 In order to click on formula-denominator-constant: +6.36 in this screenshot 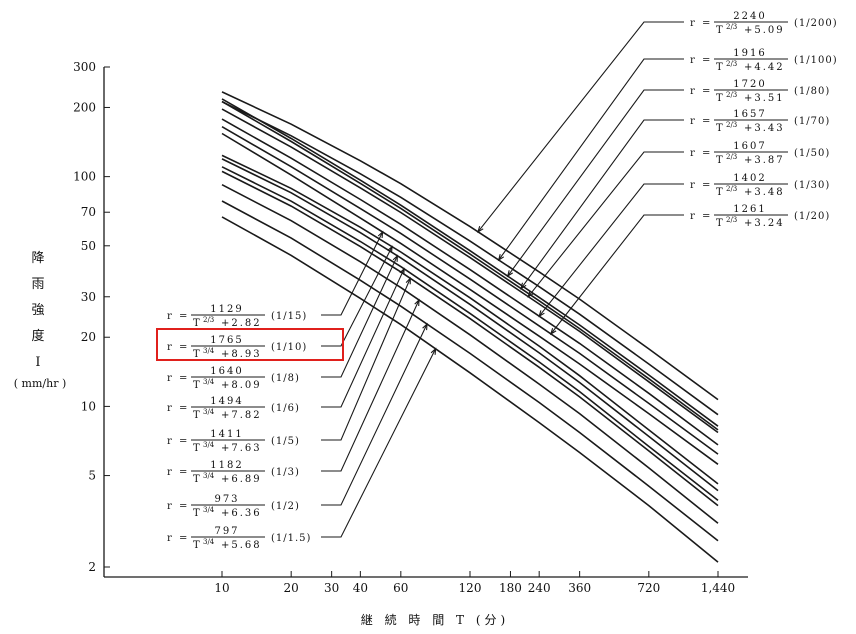, I will do `click(241, 513)`.